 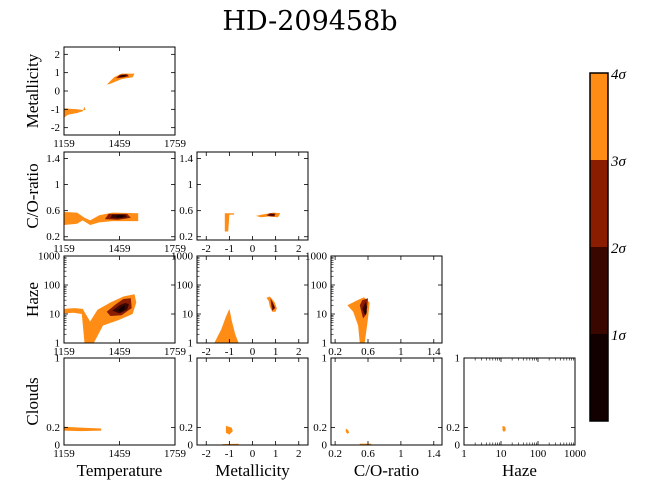 I want to click on x-tick-label: 1000, so click(x=575, y=454).